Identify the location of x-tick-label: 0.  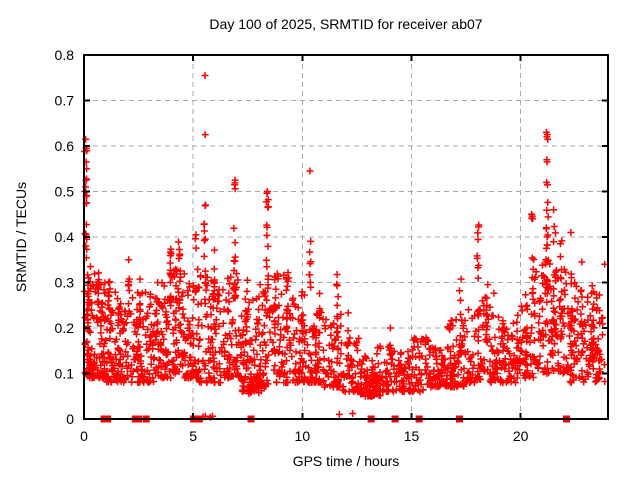
(84, 436).